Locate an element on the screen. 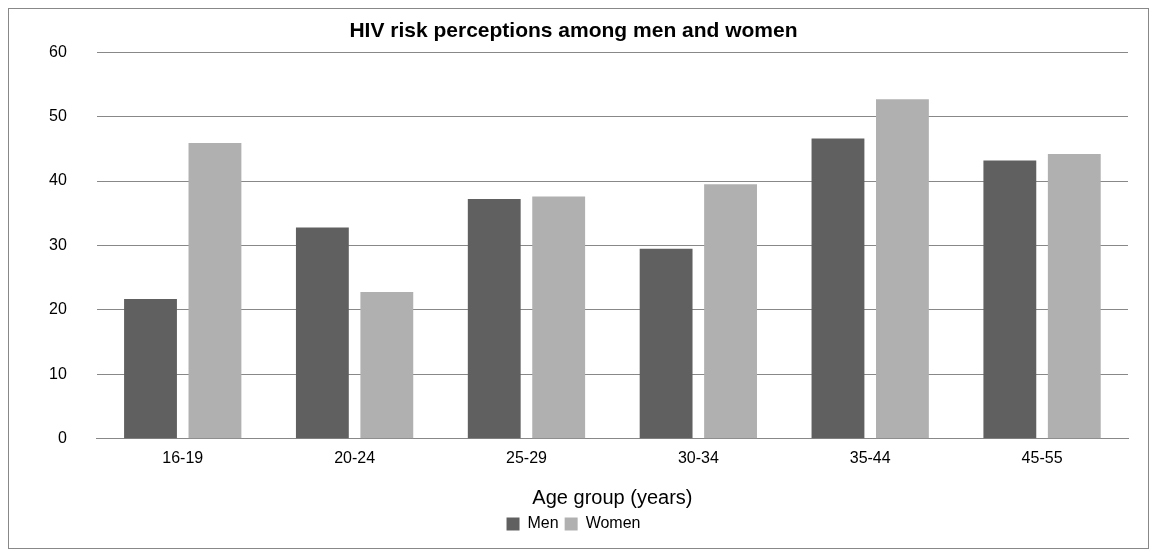 The image size is (1157, 557). x-tick-label: 16-19 is located at coordinates (183, 457).